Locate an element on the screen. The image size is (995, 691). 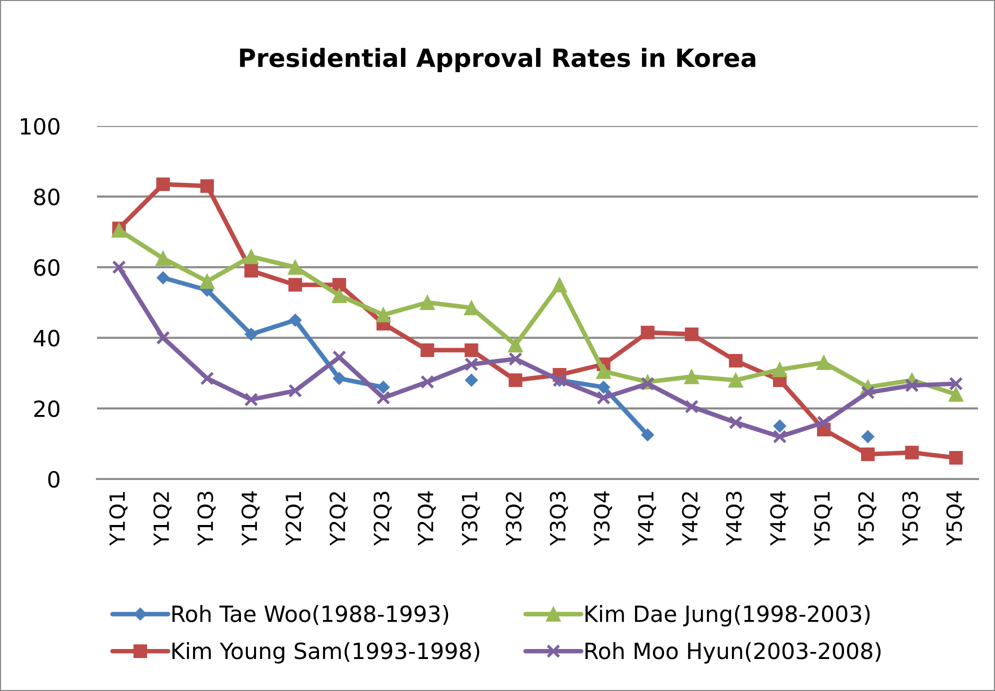
x-tick-label: Y1Q3 is located at coordinates (206, 519).